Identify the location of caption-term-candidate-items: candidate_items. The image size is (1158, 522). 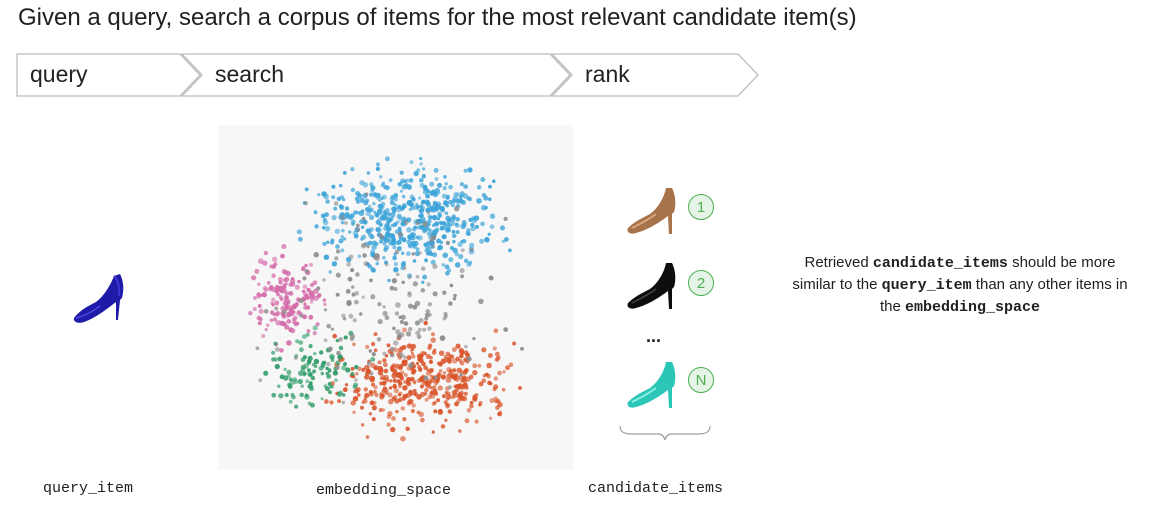
(940, 263).